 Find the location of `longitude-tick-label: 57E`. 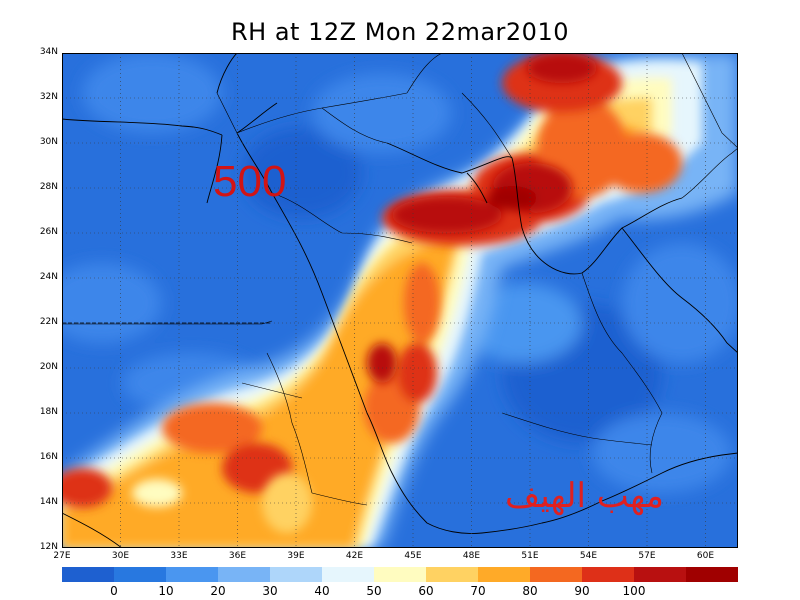

longitude-tick-label: 57E is located at coordinates (647, 556).